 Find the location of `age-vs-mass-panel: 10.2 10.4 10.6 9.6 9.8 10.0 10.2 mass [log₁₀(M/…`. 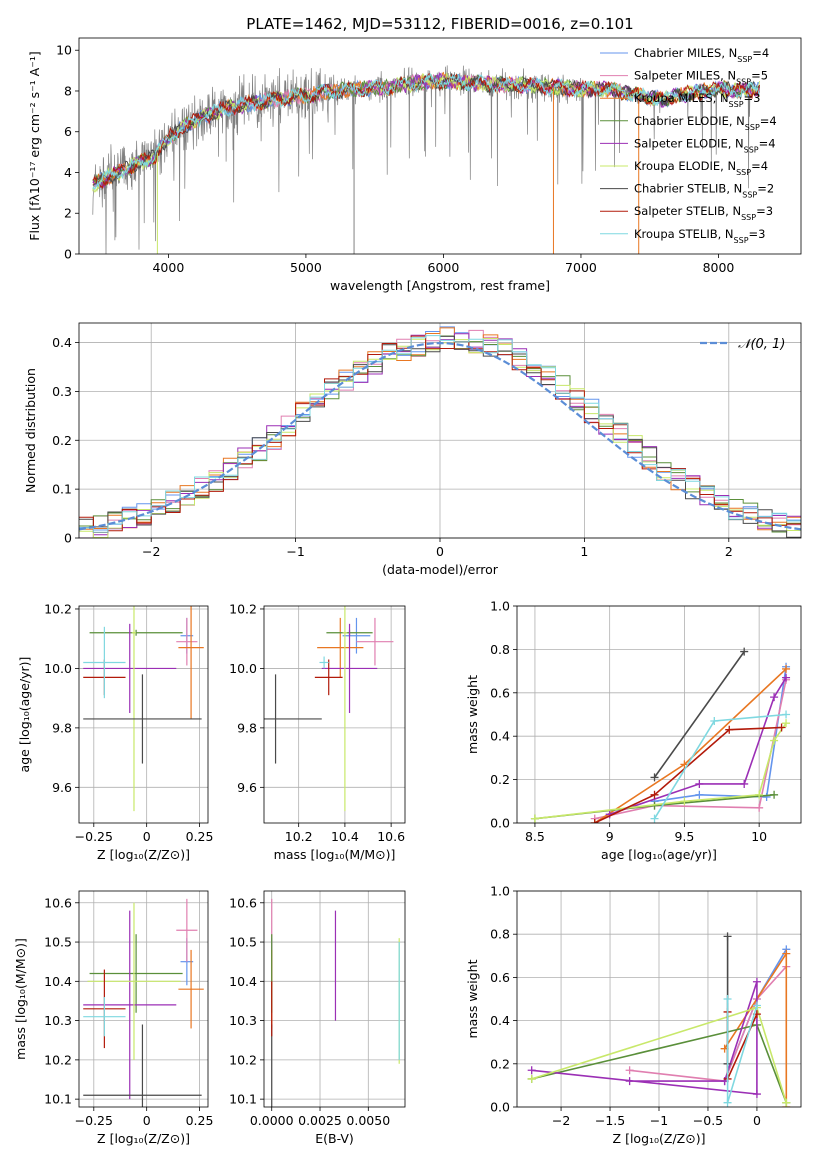

age-vs-mass-panel: 10.2 10.4 10.6 9.6 9.8 10.0 10.2 mass [log₁₀(M/… is located at coordinates (317, 731).